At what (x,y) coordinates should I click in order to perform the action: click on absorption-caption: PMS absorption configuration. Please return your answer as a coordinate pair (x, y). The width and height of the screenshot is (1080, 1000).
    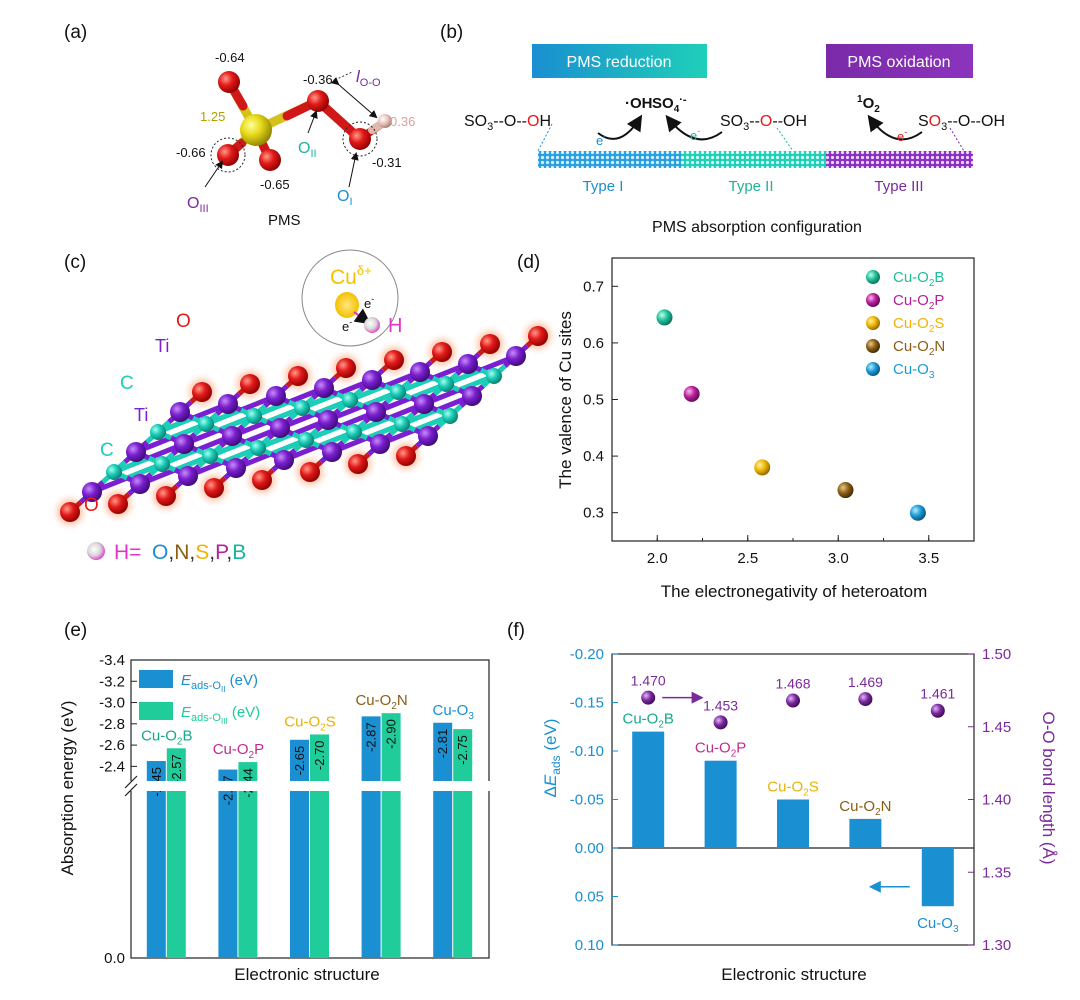
    Looking at the image, I should click on (757, 227).